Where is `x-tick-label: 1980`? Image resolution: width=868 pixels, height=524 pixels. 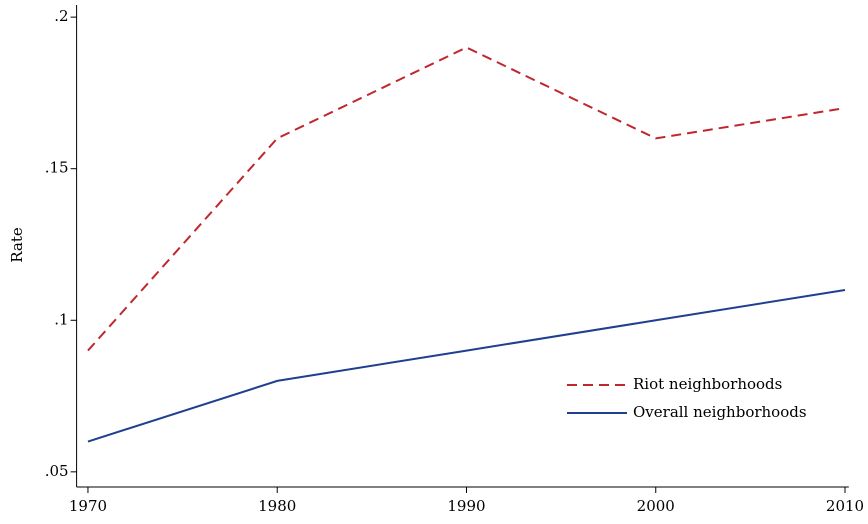 x-tick-label: 1980 is located at coordinates (277, 506).